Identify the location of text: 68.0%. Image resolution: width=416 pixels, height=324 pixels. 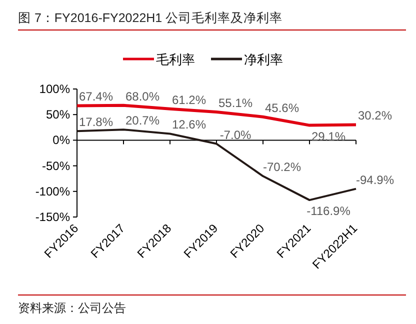
(142, 96).